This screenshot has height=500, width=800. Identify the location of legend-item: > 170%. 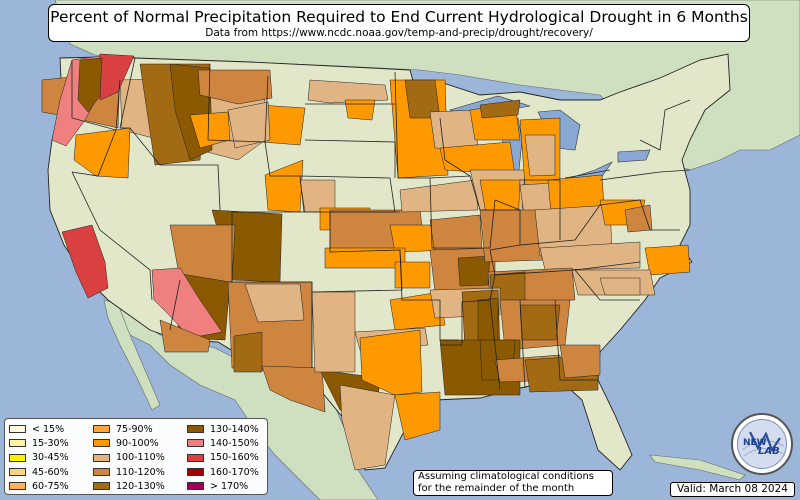
(223, 486).